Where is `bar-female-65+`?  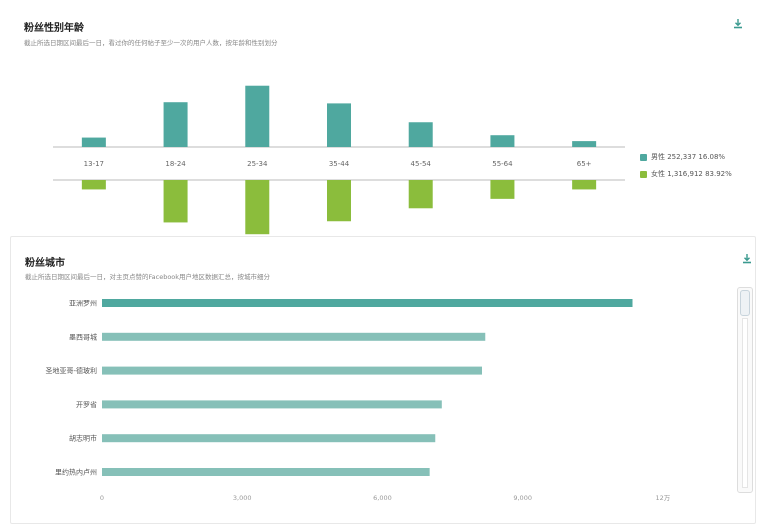 bar-female-65+ is located at coordinates (584, 185).